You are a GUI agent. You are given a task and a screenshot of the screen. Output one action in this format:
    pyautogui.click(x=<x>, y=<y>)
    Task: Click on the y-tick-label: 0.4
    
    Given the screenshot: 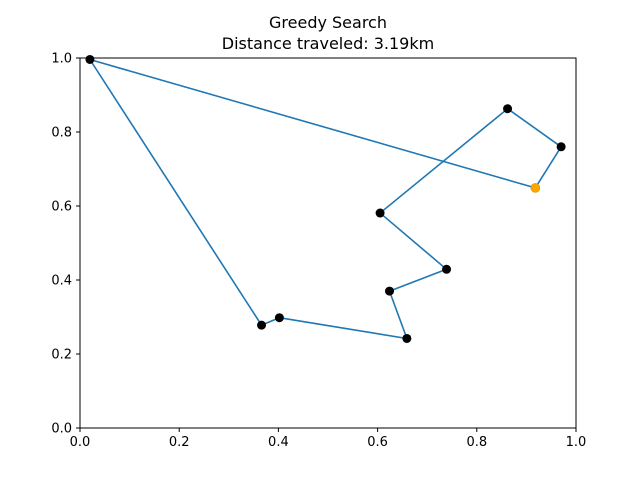 What is the action you would take?
    pyautogui.click(x=61, y=281)
    